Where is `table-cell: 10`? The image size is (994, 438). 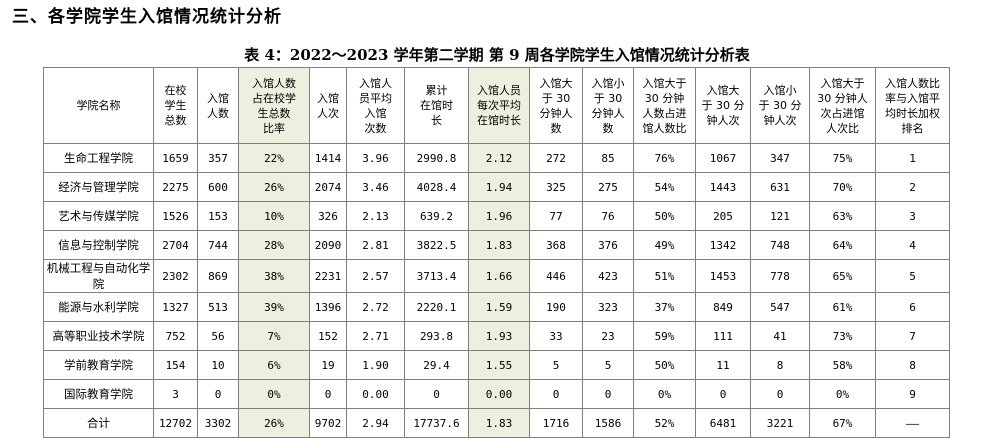
table-cell: 10 is located at coordinates (218, 365).